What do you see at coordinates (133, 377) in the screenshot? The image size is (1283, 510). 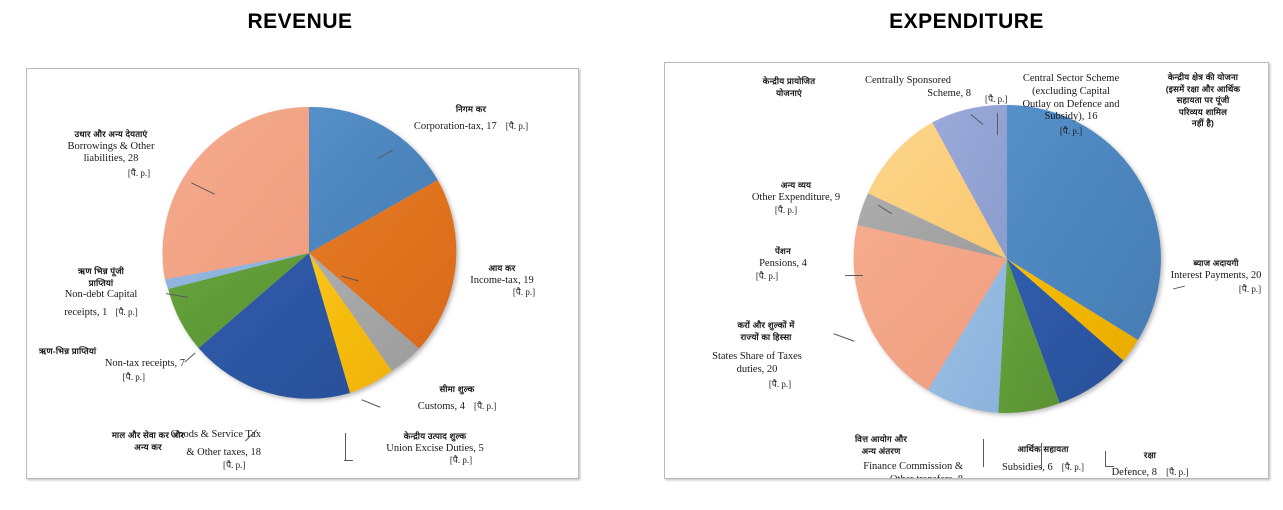 I see `label-non-tax-receipts-unit: [पै. p.]` at bounding box center [133, 377].